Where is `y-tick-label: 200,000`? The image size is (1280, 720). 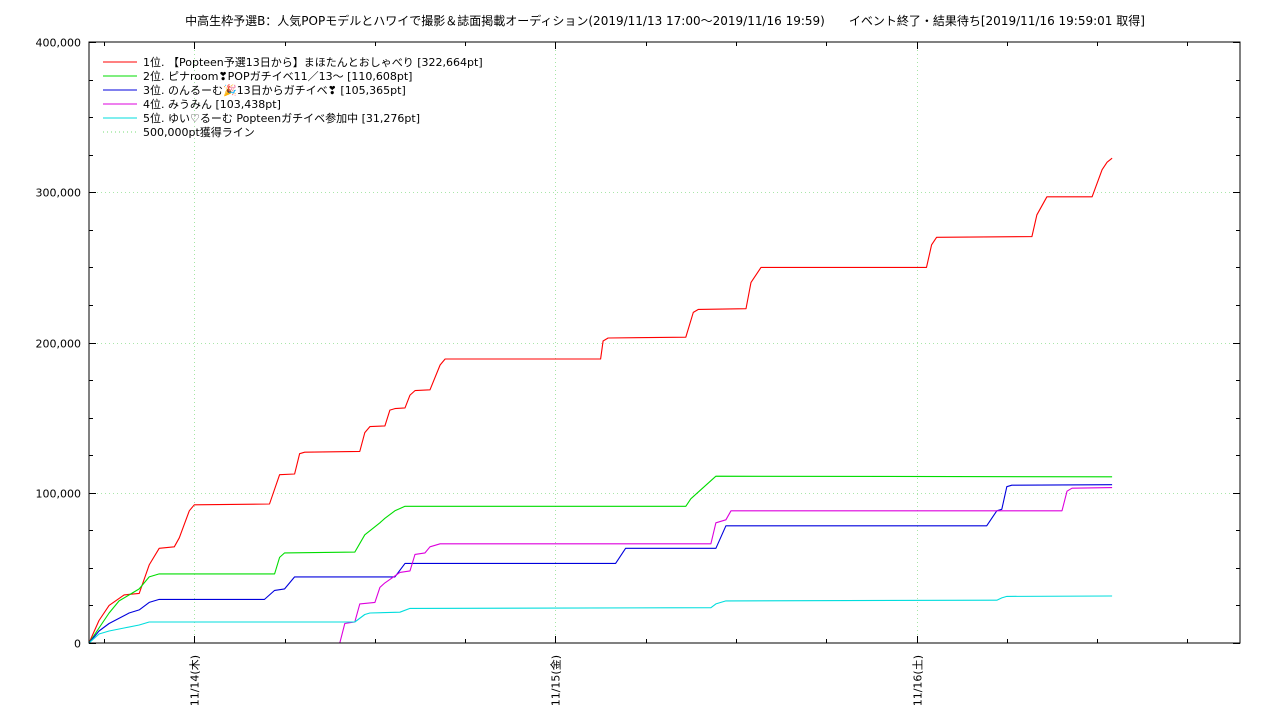 y-tick-label: 200,000 is located at coordinates (59, 344).